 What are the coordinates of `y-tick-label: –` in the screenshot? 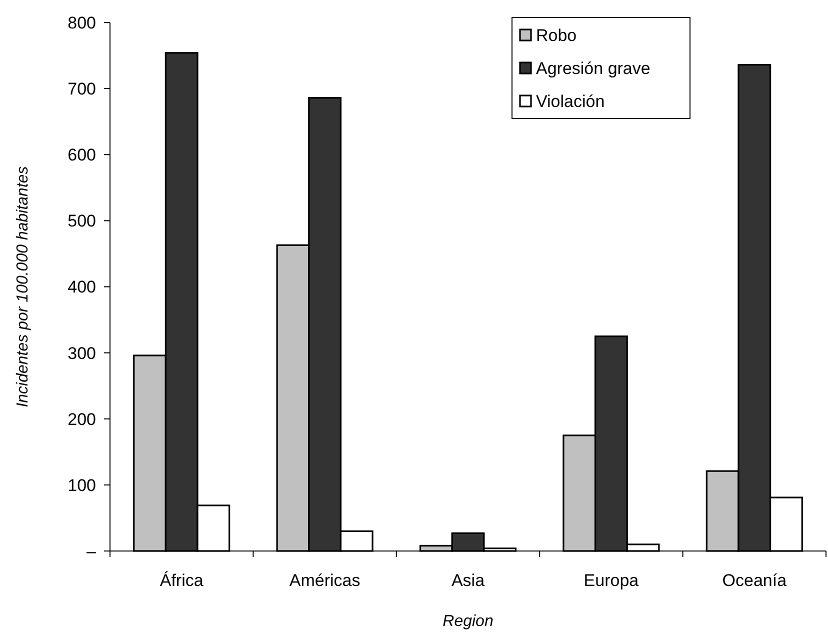 It's located at (91, 551).